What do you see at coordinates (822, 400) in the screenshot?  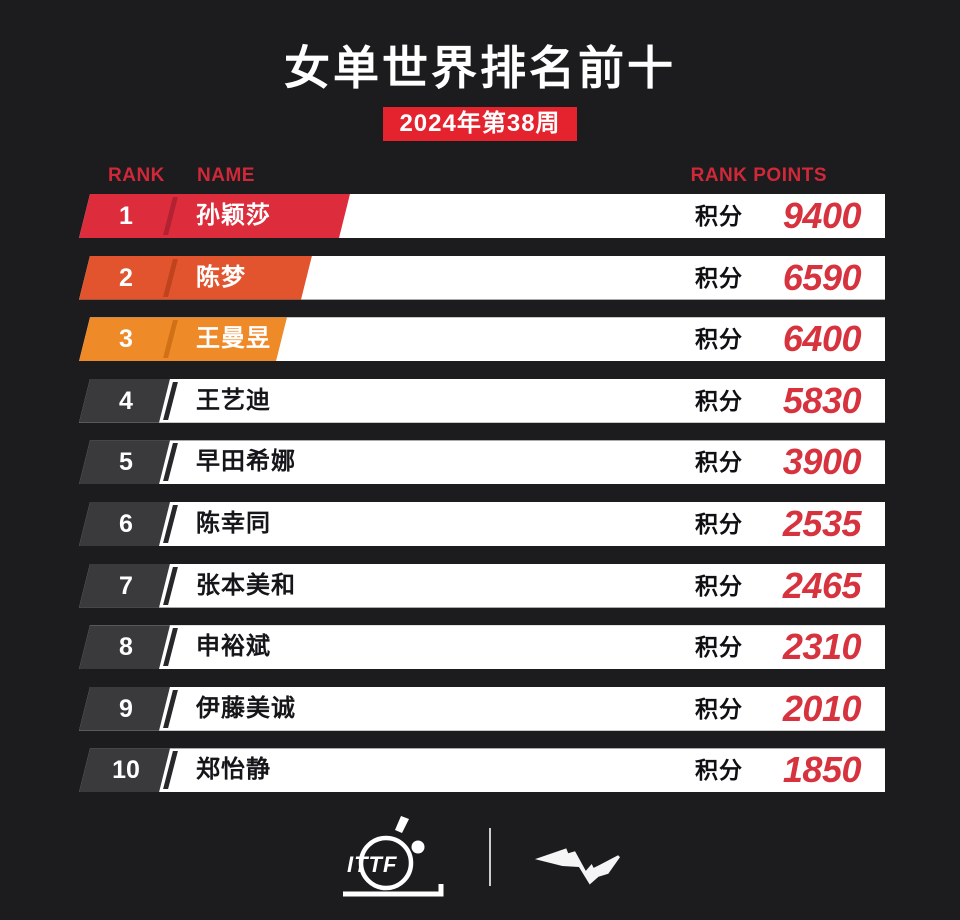 I see `points-value: 5830` at bounding box center [822, 400].